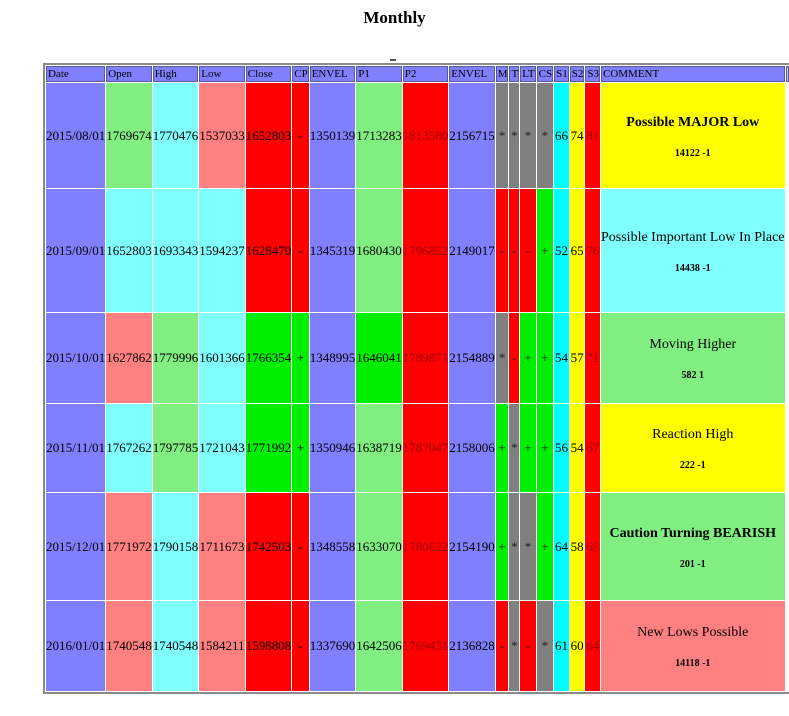  I want to click on high-cell: 1797785, so click(175, 448).